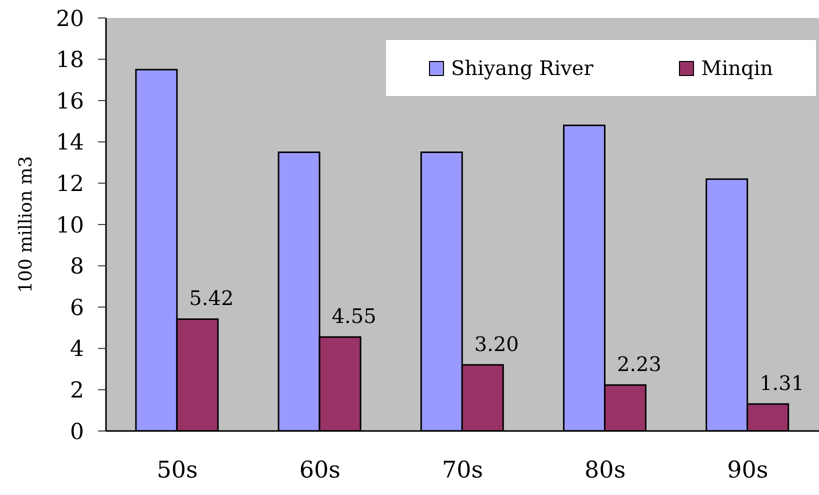 This screenshot has height=495, width=819. I want to click on legend-label: Shiyang River, so click(522, 68).